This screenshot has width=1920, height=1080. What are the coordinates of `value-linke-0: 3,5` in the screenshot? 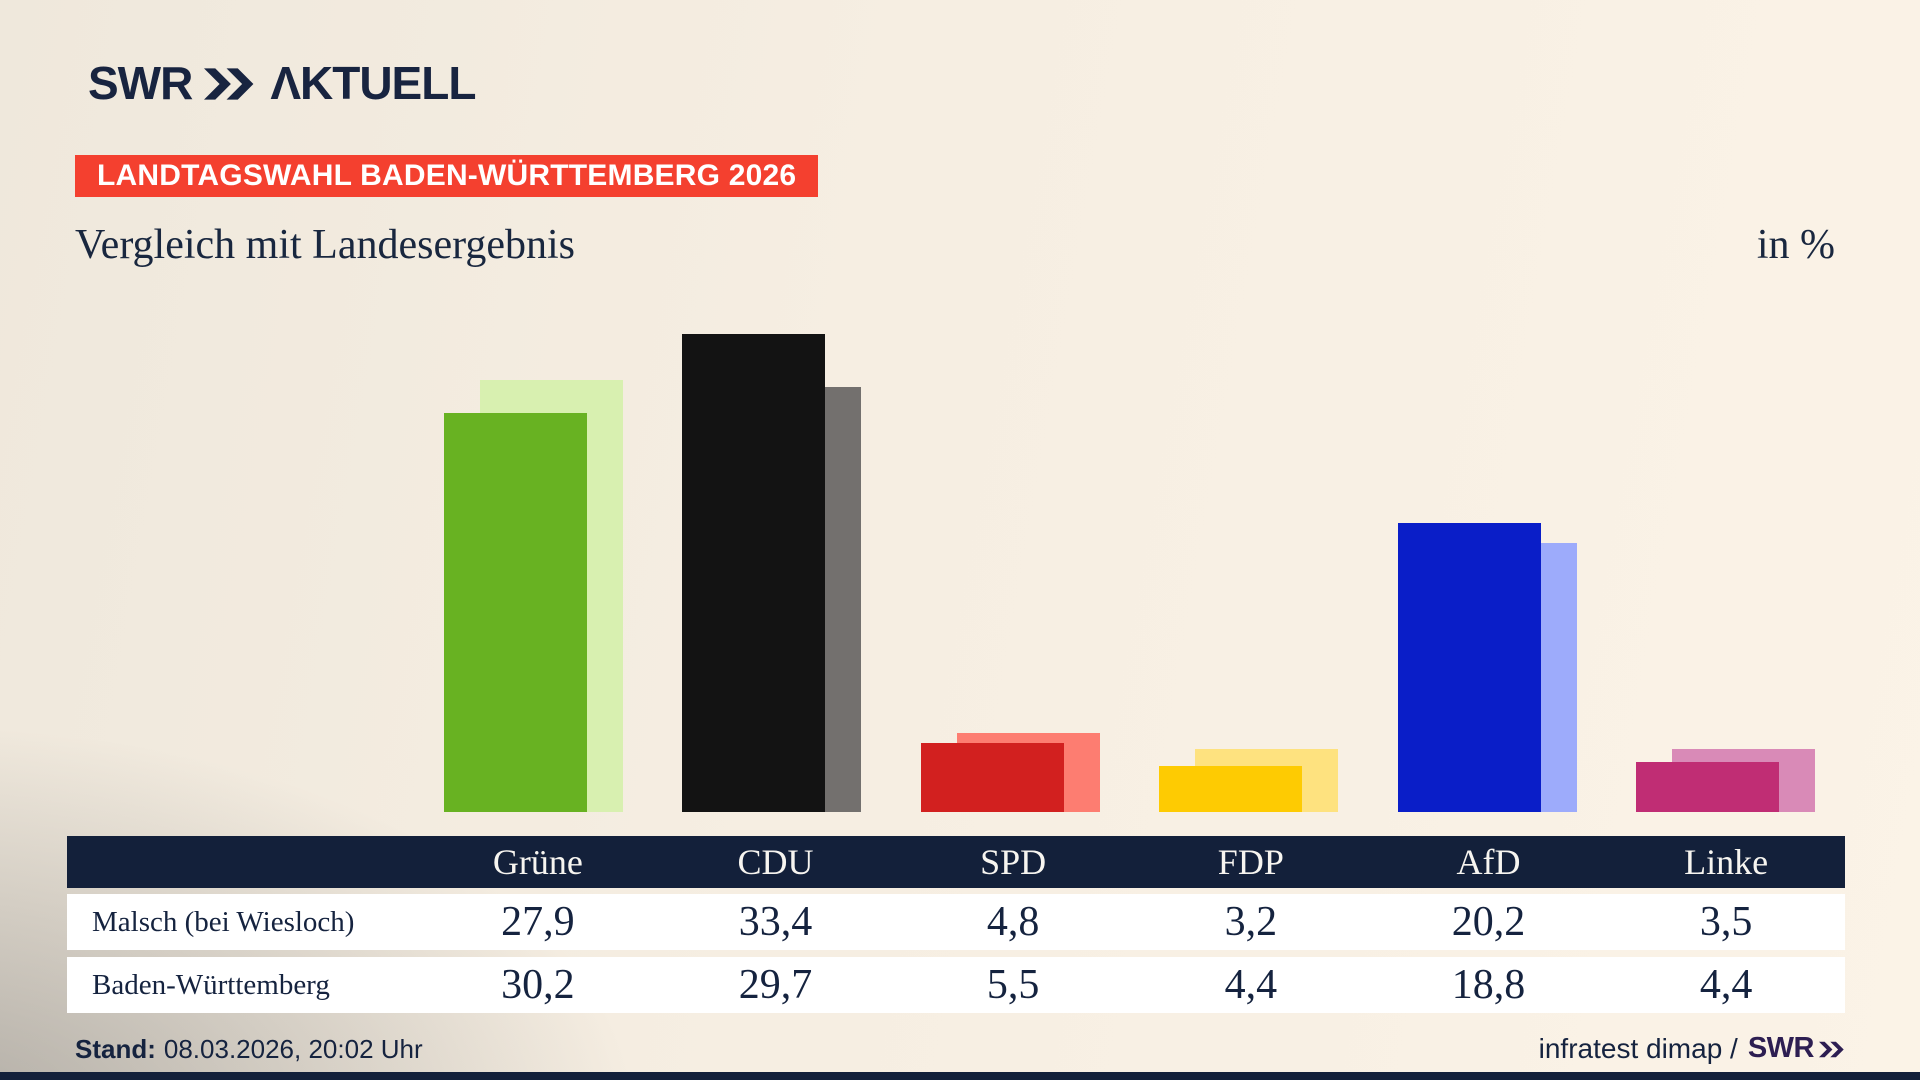 It's located at (1726, 922).